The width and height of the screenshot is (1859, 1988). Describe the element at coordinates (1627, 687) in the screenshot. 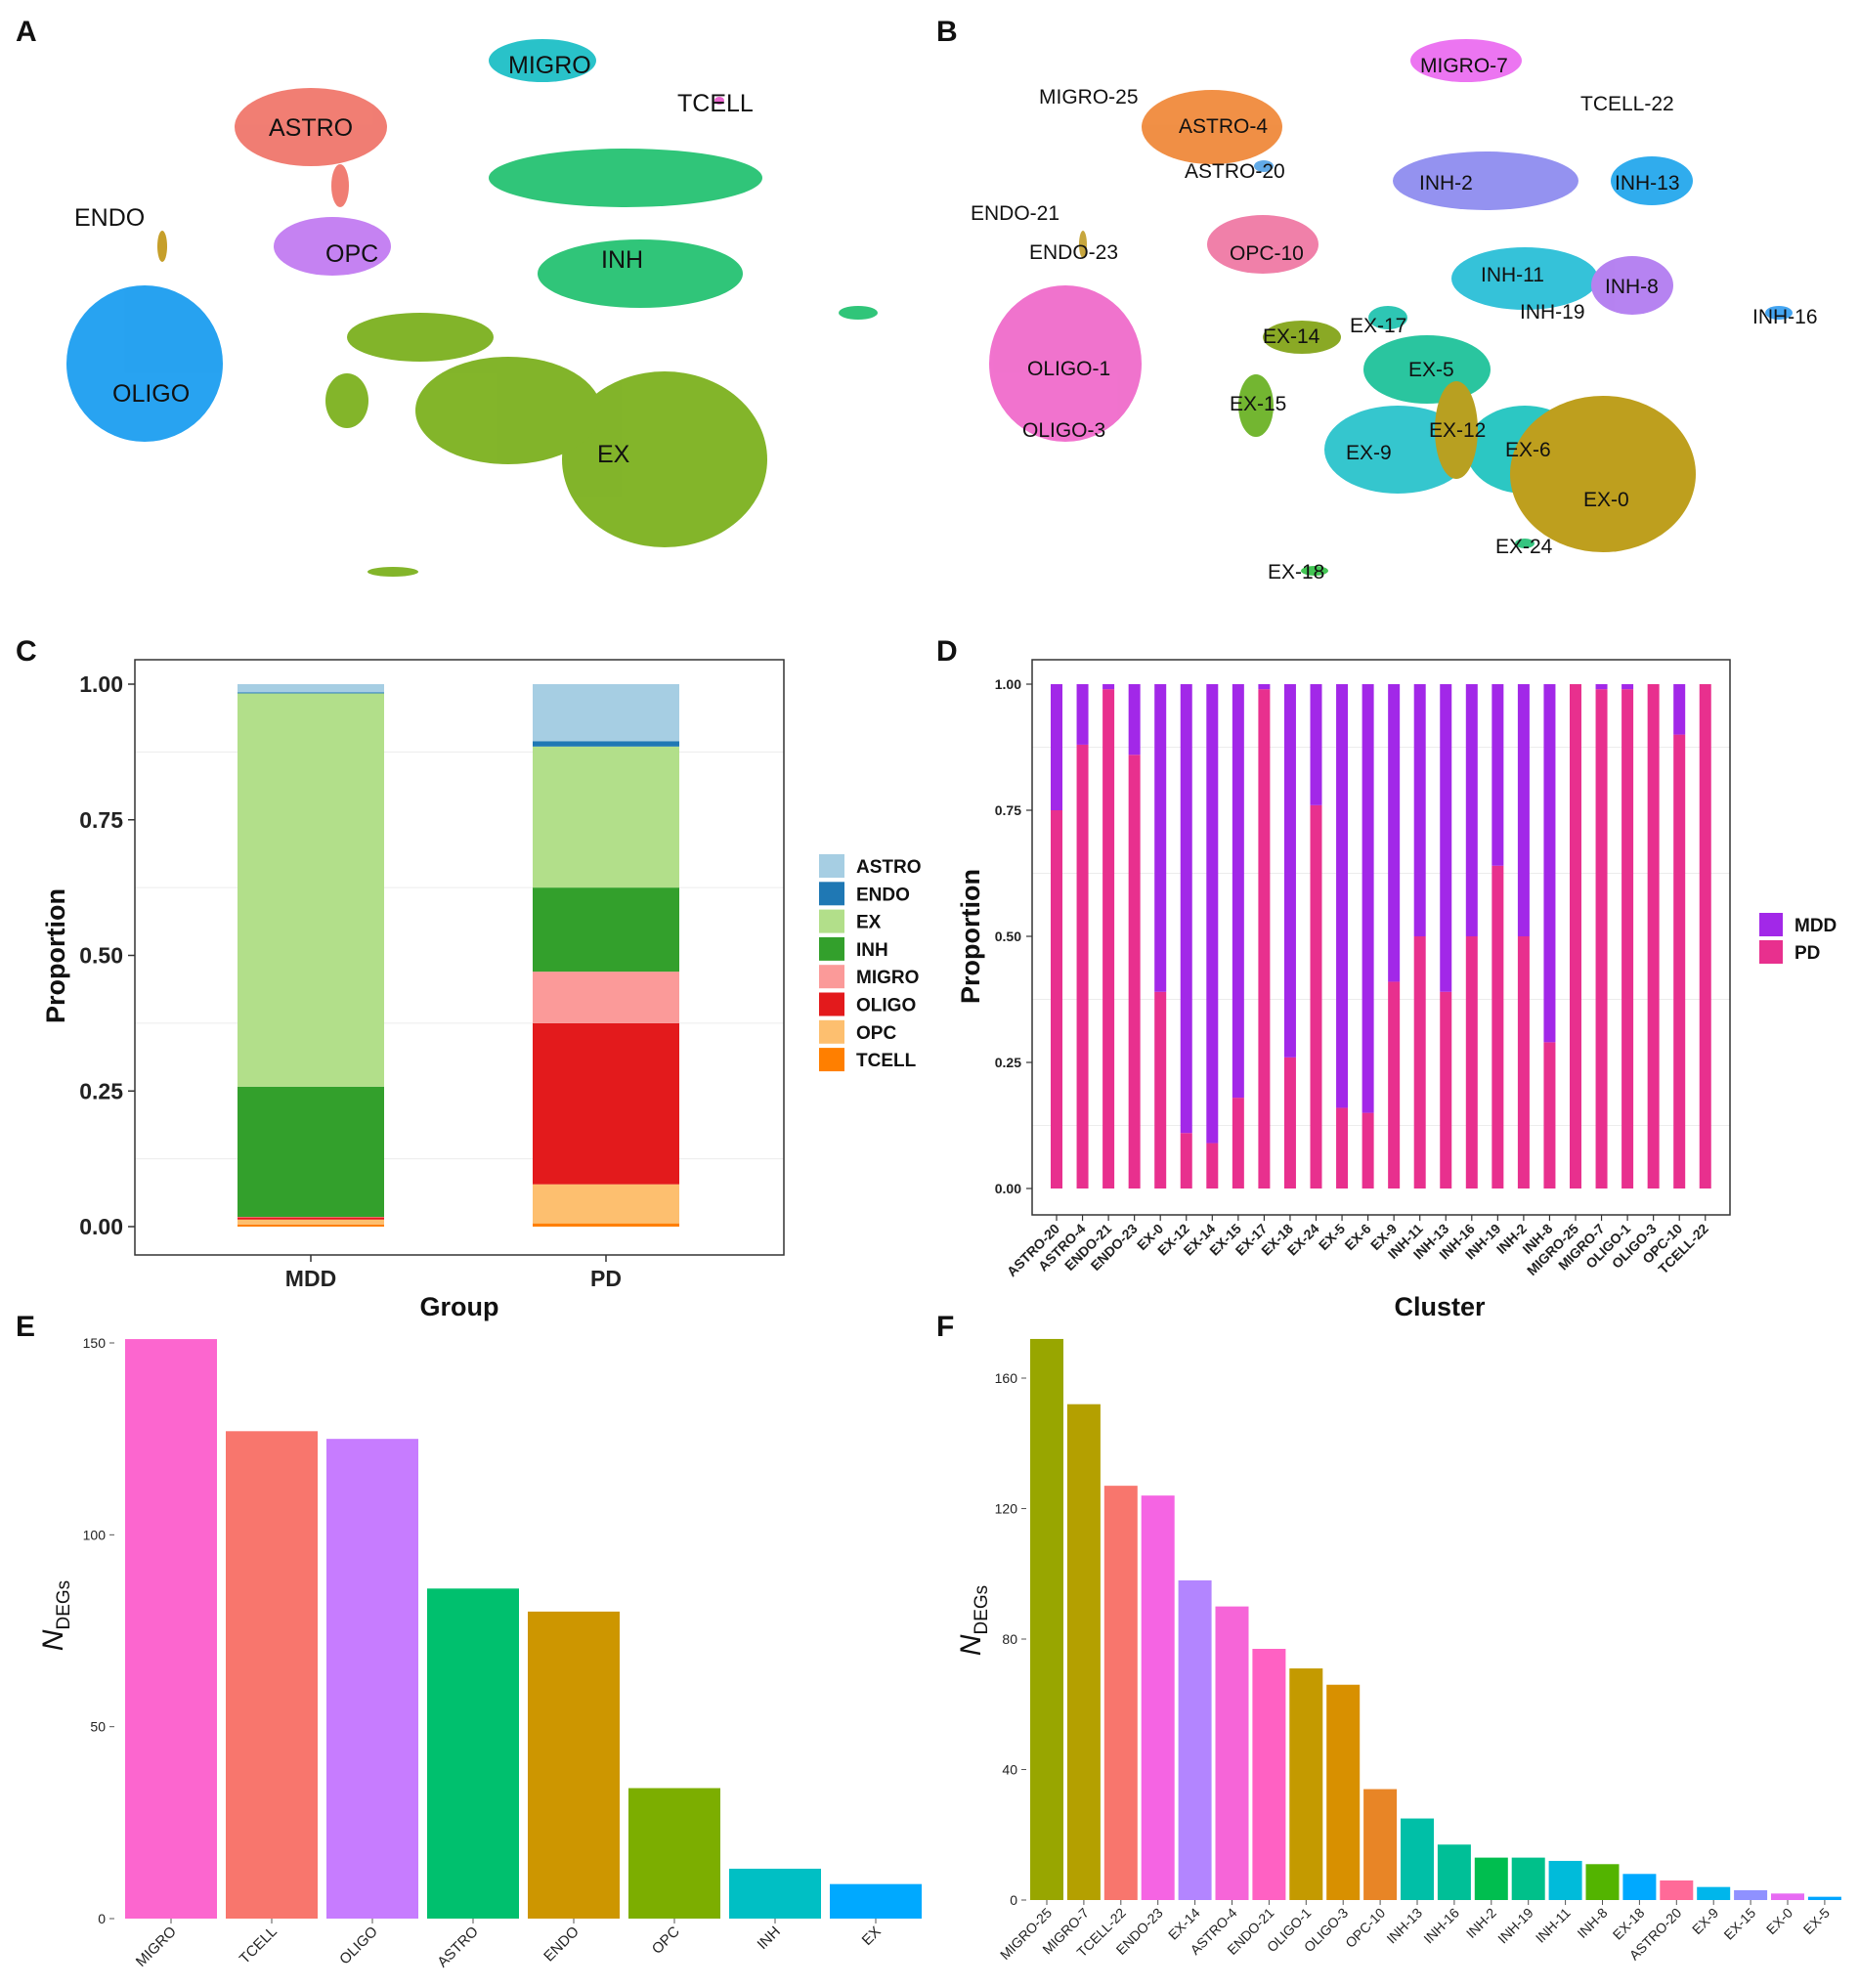

I see `panel-d-bar-oligo-1-mdd` at that location.